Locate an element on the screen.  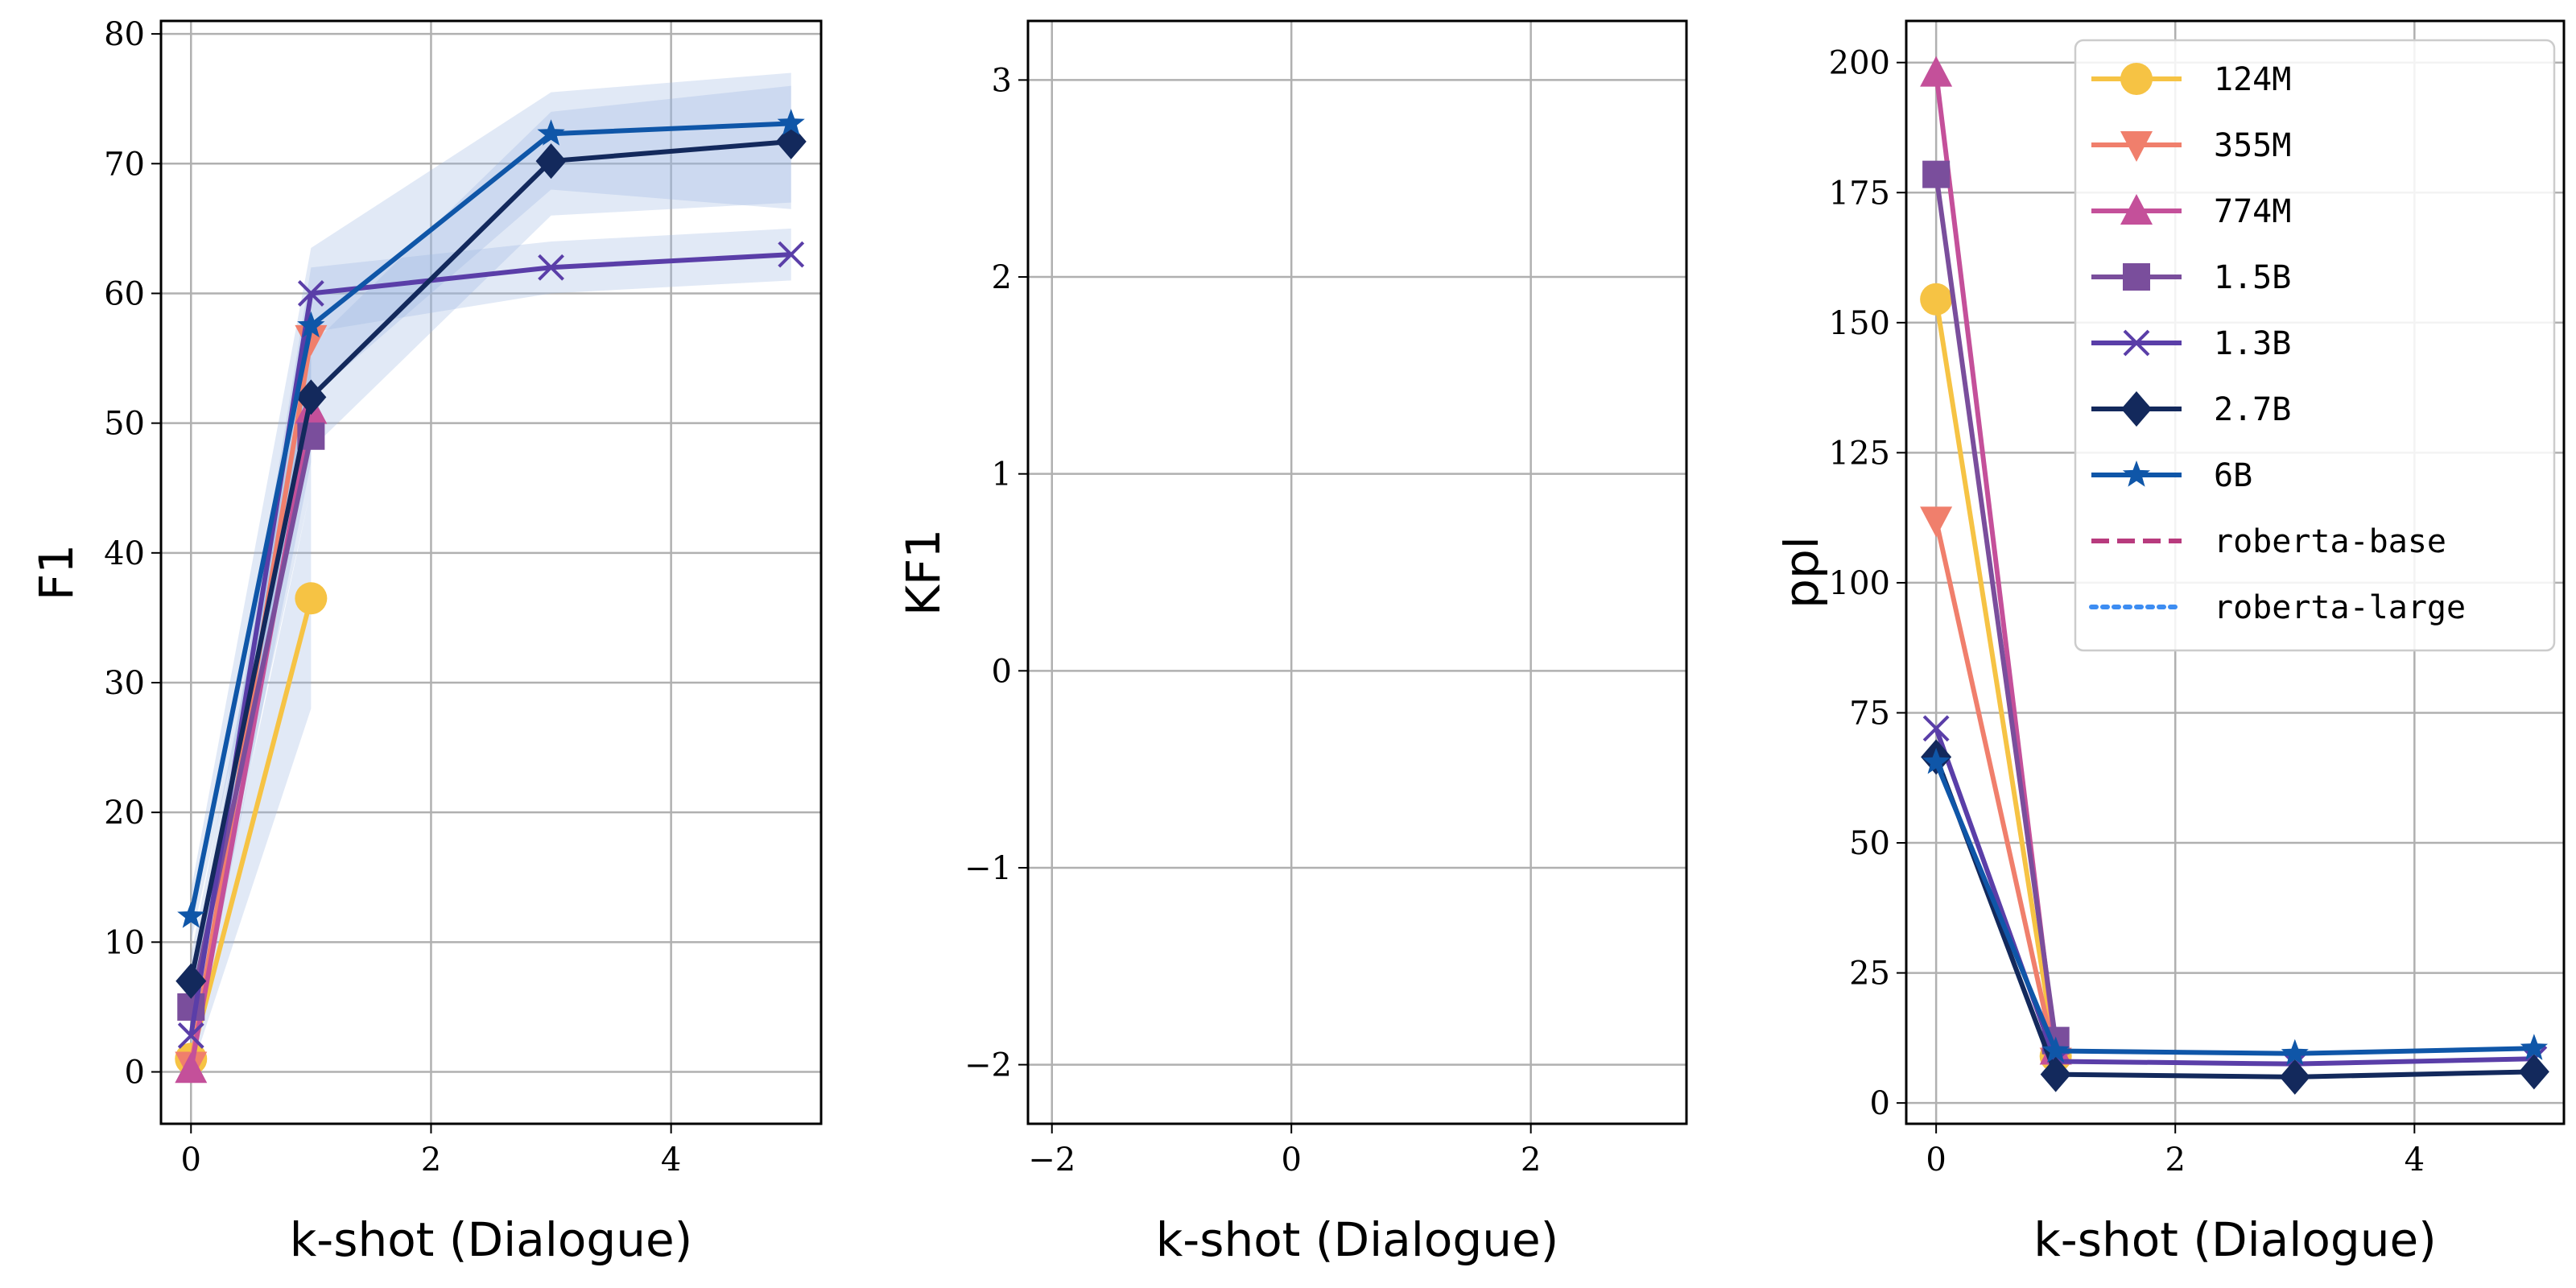
confidence-band-124M is located at coordinates (252, 780).